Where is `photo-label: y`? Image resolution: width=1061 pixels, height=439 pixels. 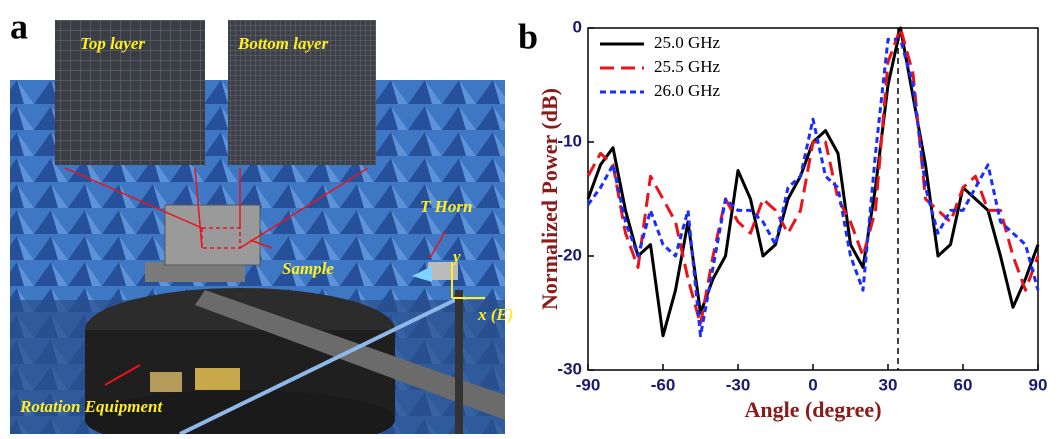
photo-label: y is located at coordinates (456, 256).